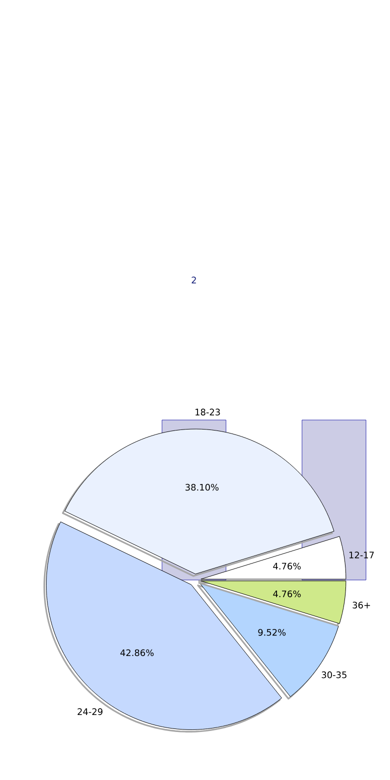  Describe the element at coordinates (361, 555) in the screenshot. I see `slice-label: 12-17` at that location.